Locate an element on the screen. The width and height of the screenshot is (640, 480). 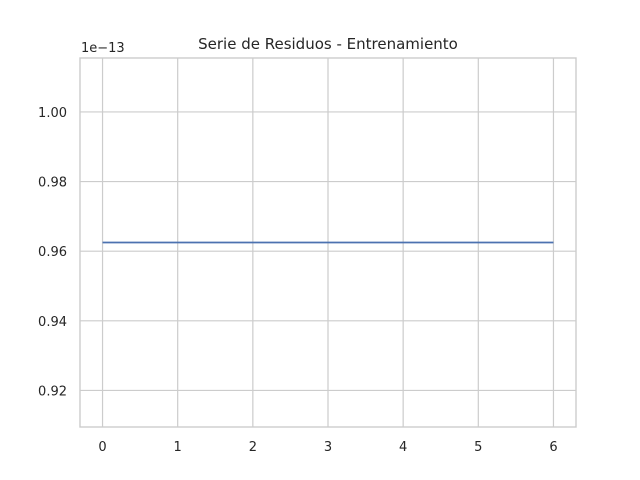
x-tick-label: 4 is located at coordinates (403, 447).